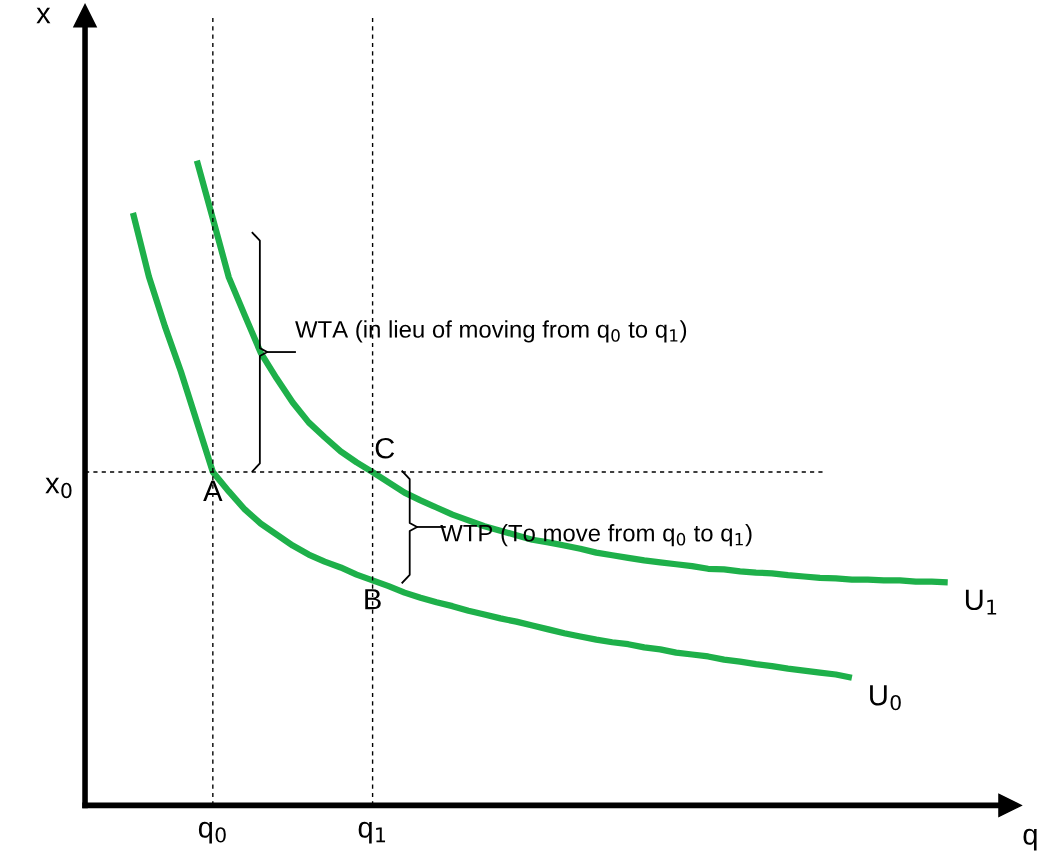 This screenshot has height=866, width=1037. What do you see at coordinates (212, 832) in the screenshot?
I see `x-tick-label: q$_{0}$` at bounding box center [212, 832].